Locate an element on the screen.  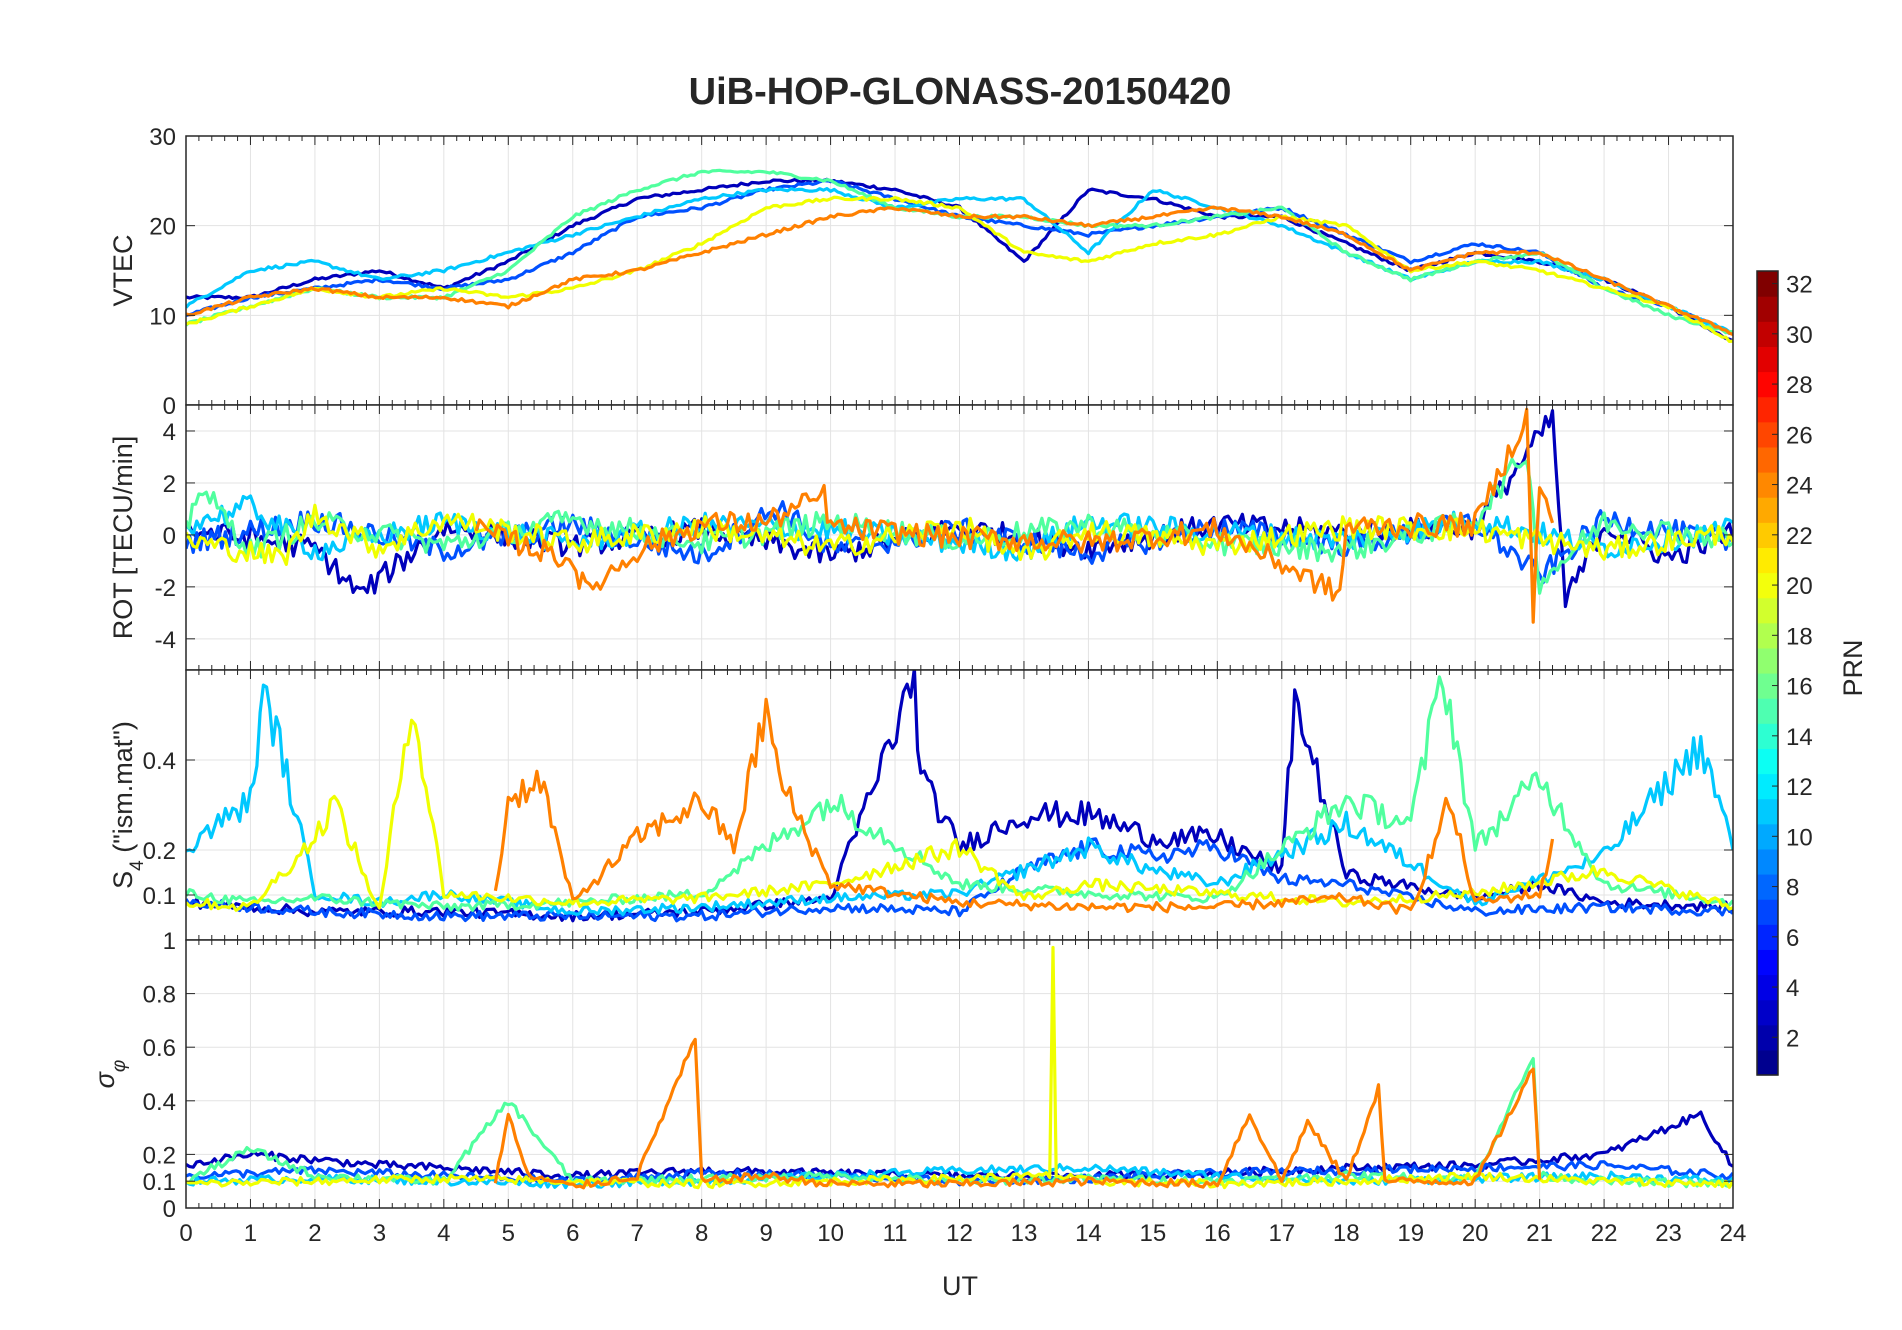
y-axis-label: ROT [TECU/min] is located at coordinates (123, 538).